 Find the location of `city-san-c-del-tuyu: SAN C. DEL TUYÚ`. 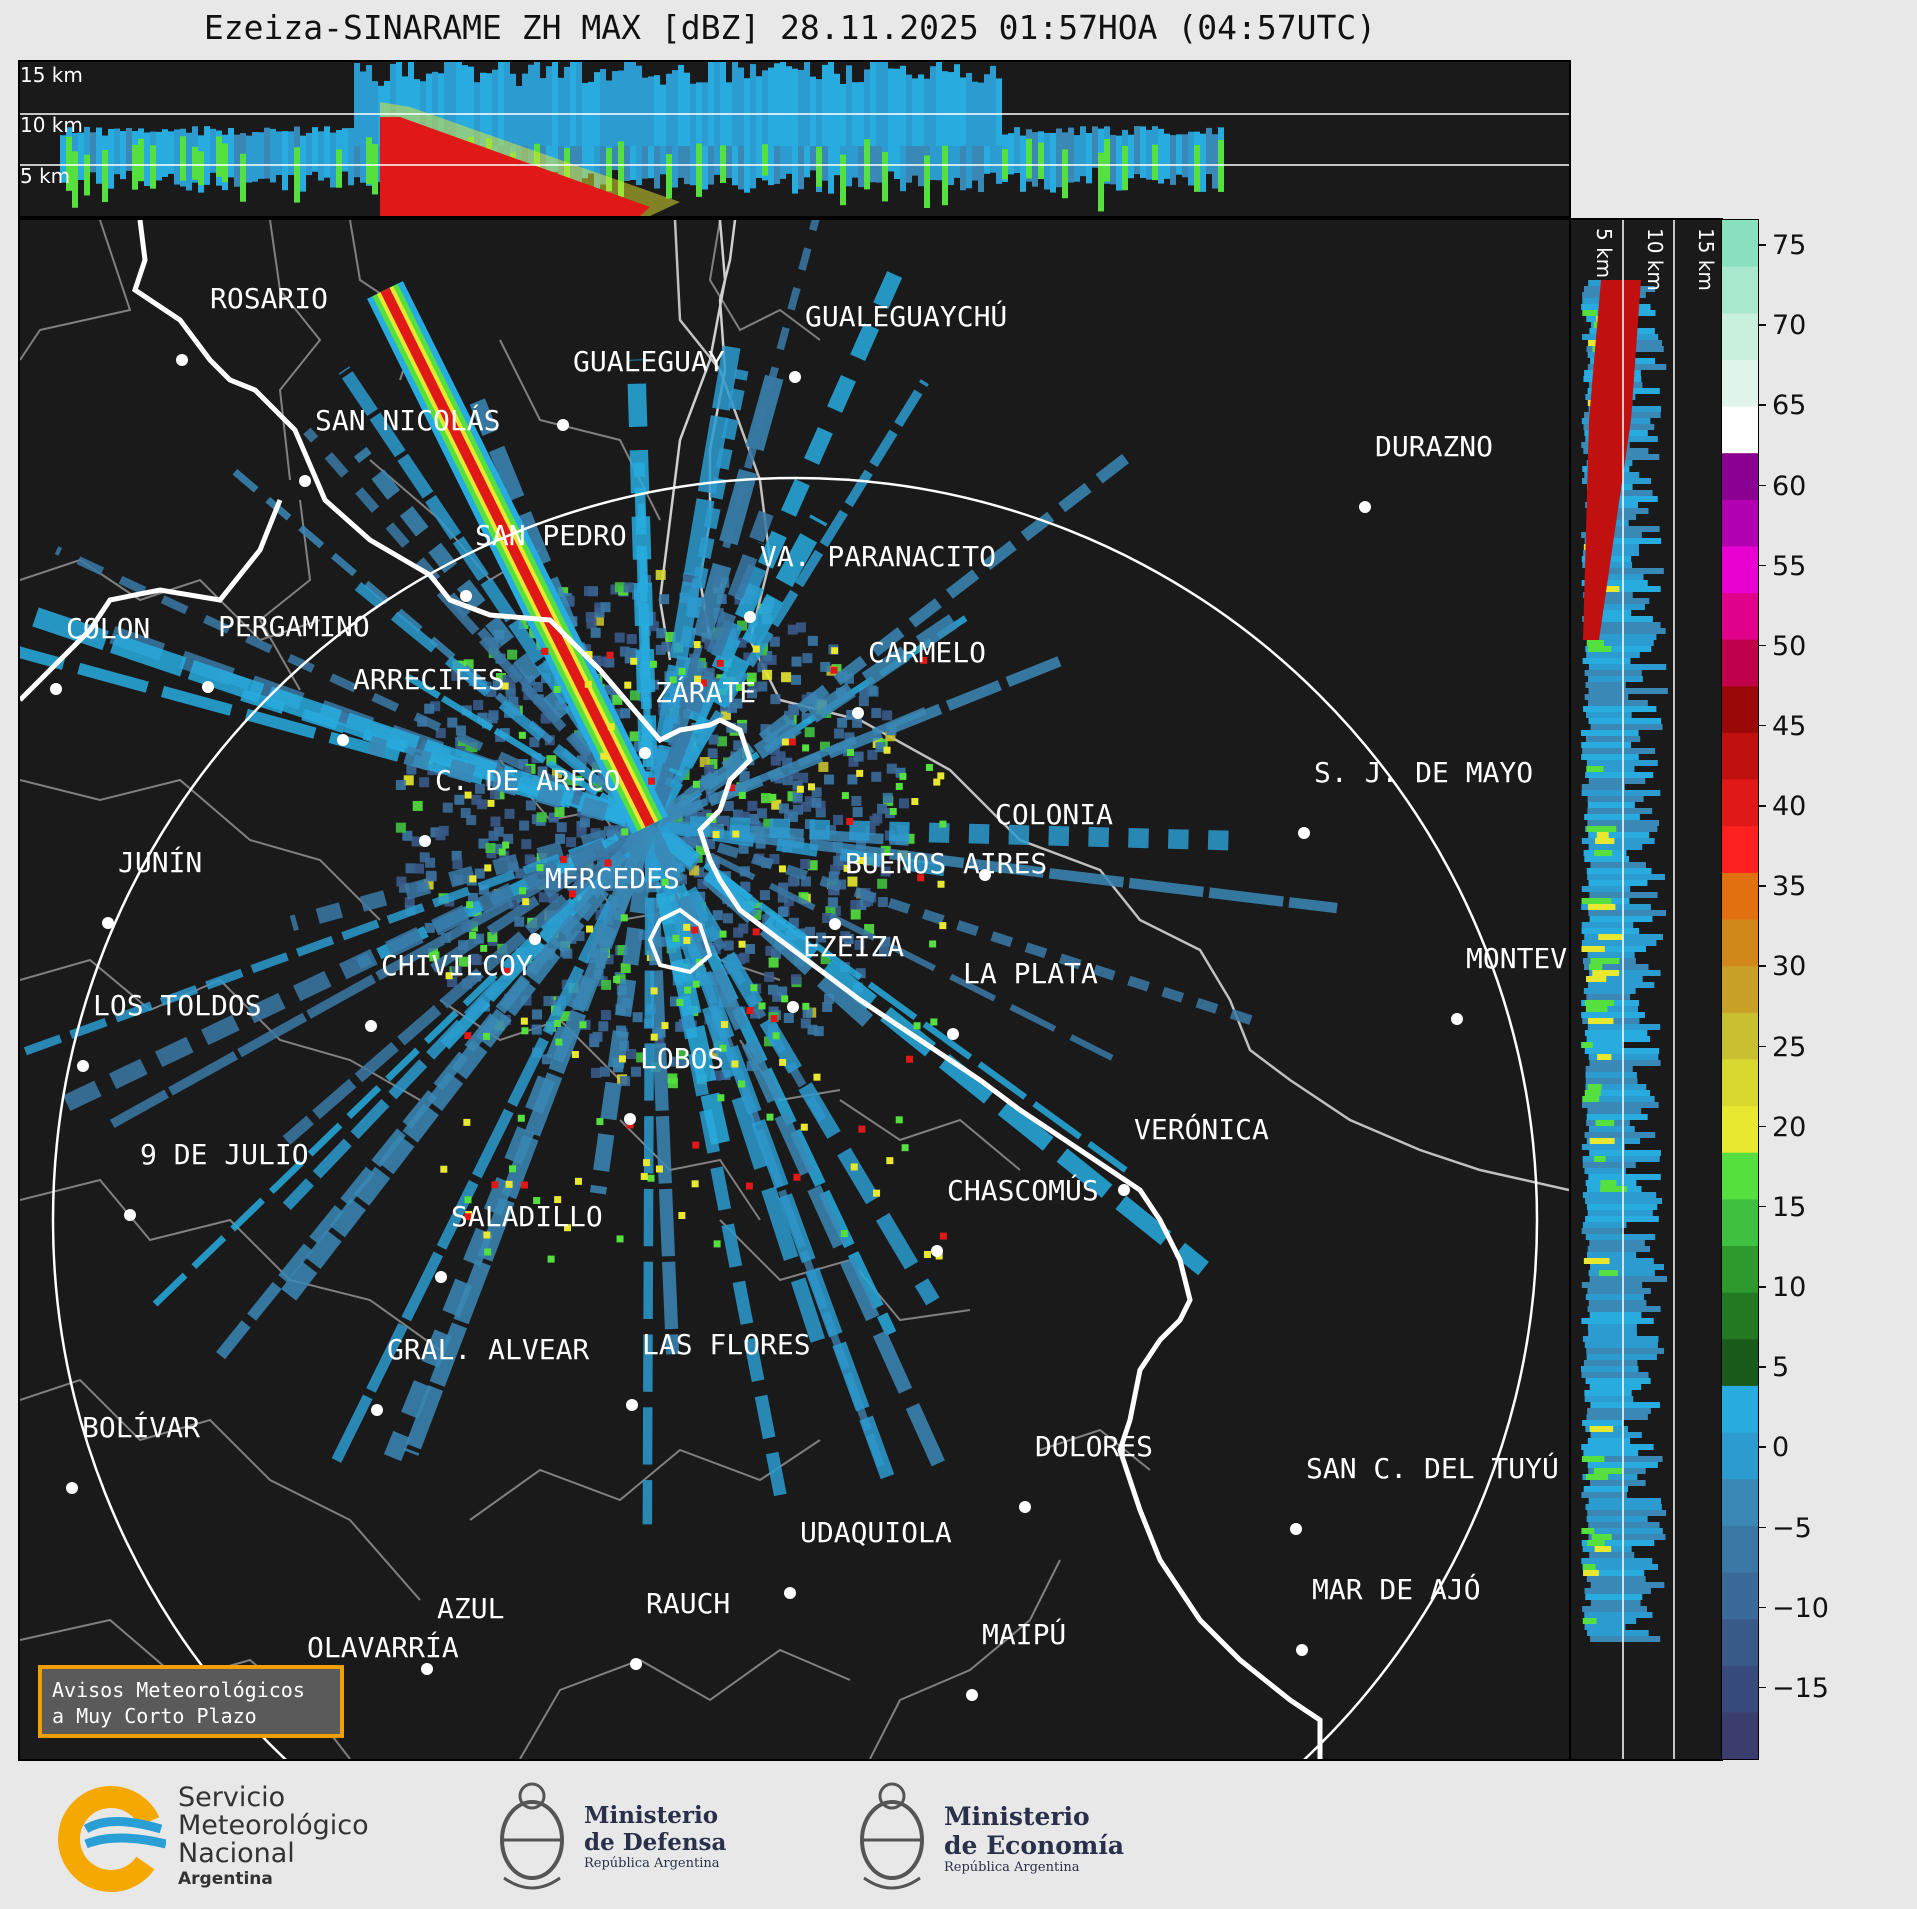

city-san-c-del-tuyu: SAN C. DEL TUYÚ is located at coordinates (1424, 1493).